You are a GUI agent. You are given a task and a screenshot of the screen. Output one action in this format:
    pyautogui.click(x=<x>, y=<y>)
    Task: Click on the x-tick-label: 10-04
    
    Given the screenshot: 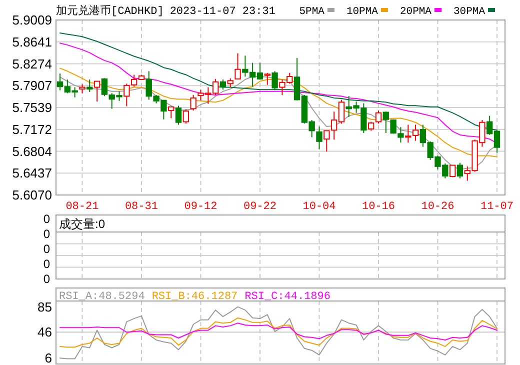 What is the action you would take?
    pyautogui.click(x=319, y=207)
    